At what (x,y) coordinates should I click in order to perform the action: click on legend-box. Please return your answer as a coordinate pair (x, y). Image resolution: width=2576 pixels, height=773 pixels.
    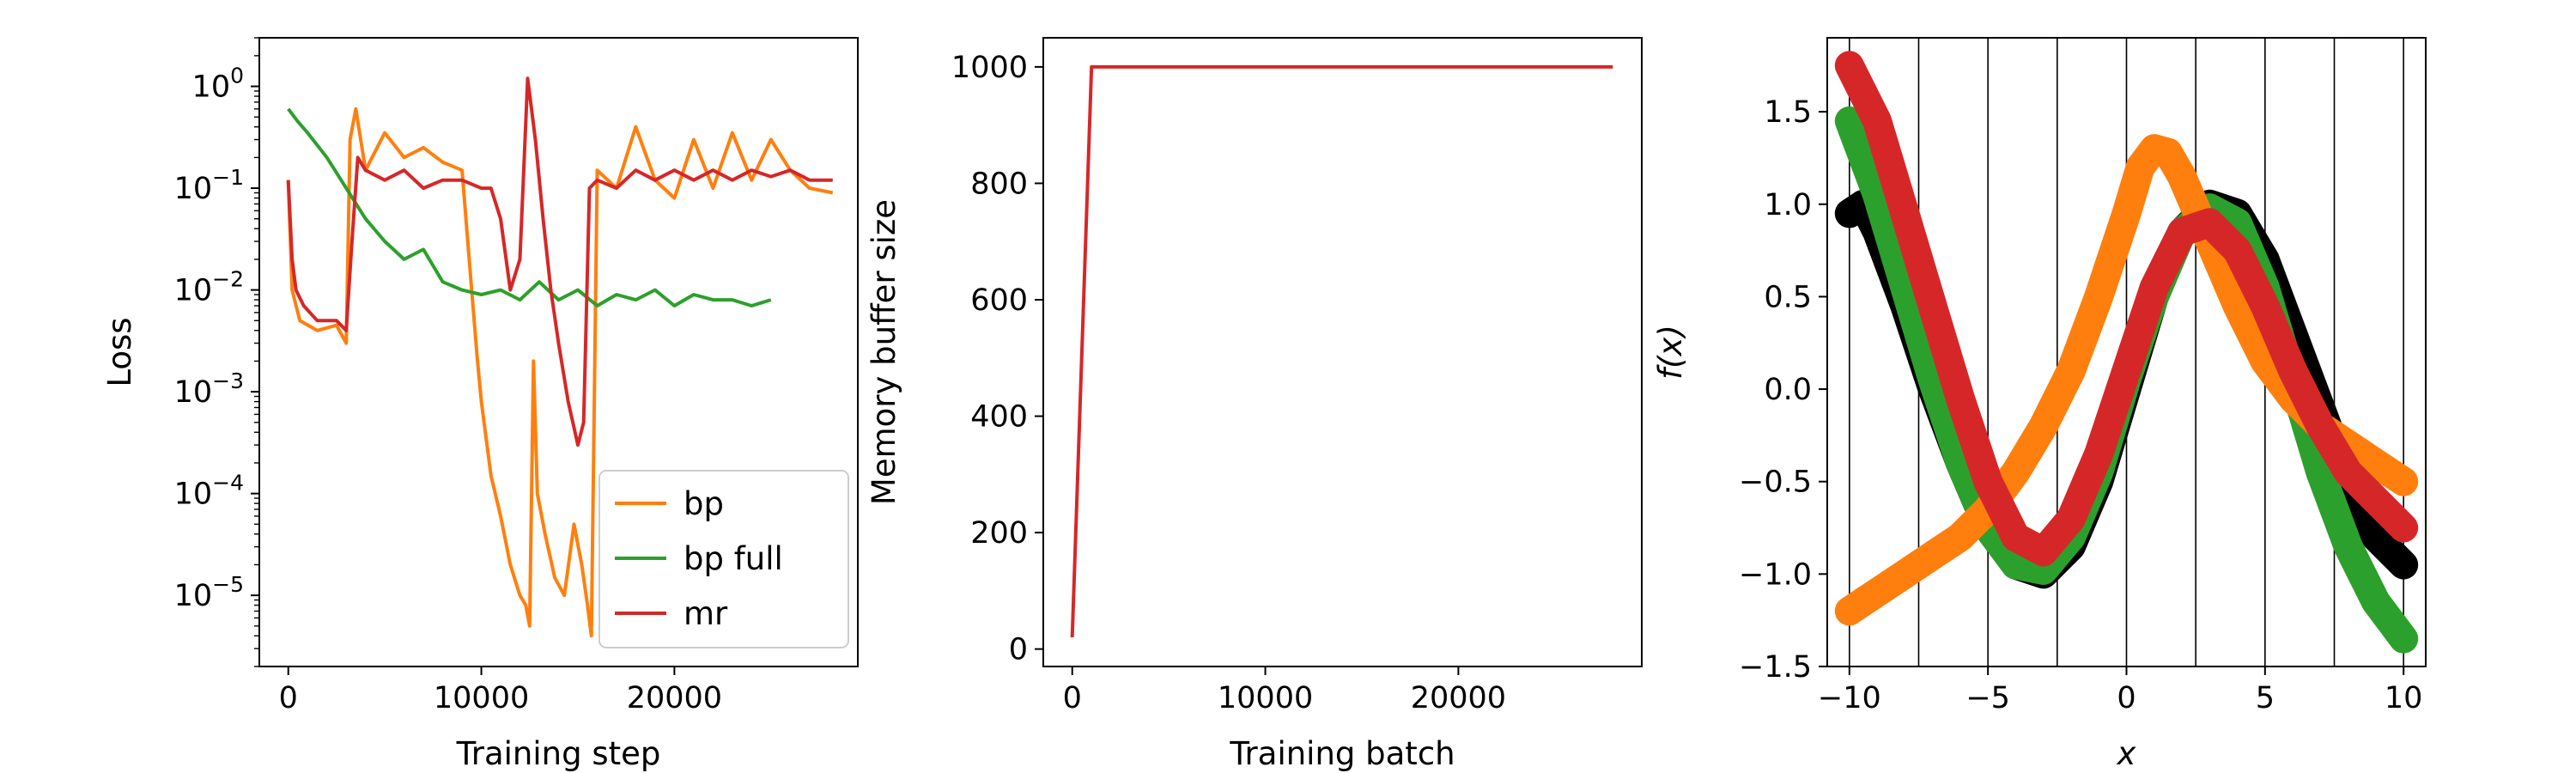
    Looking at the image, I should click on (724, 559).